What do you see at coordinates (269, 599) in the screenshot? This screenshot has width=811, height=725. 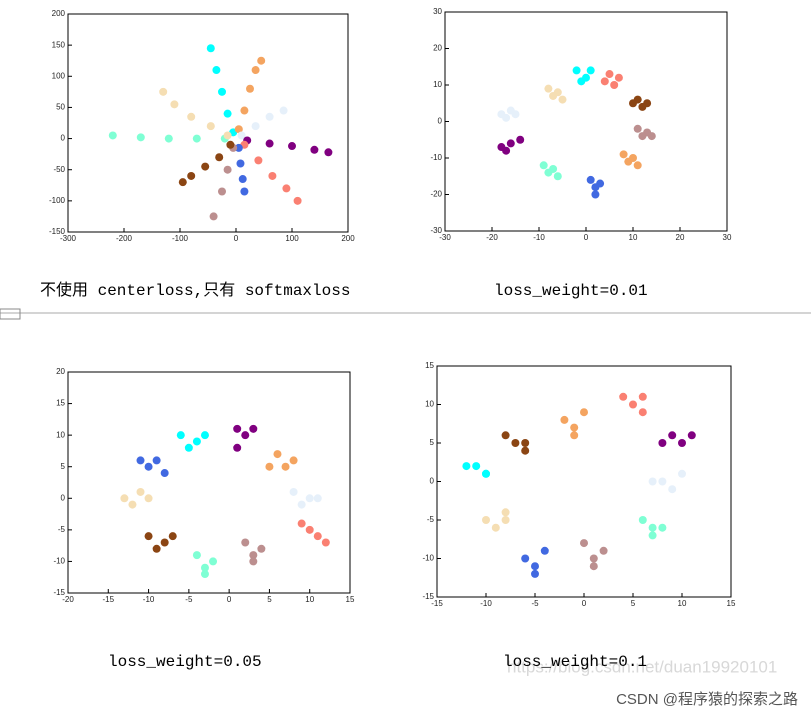 I see `x-tick-label: 5` at bounding box center [269, 599].